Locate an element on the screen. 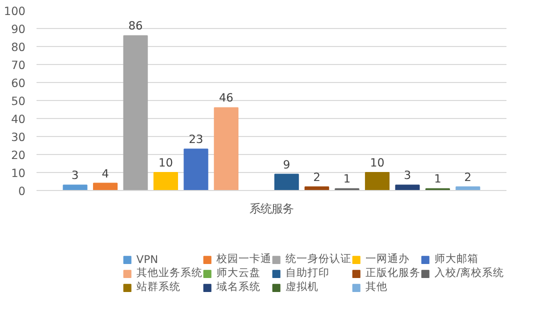  legend-label: 其他业务系统 is located at coordinates (169, 273).